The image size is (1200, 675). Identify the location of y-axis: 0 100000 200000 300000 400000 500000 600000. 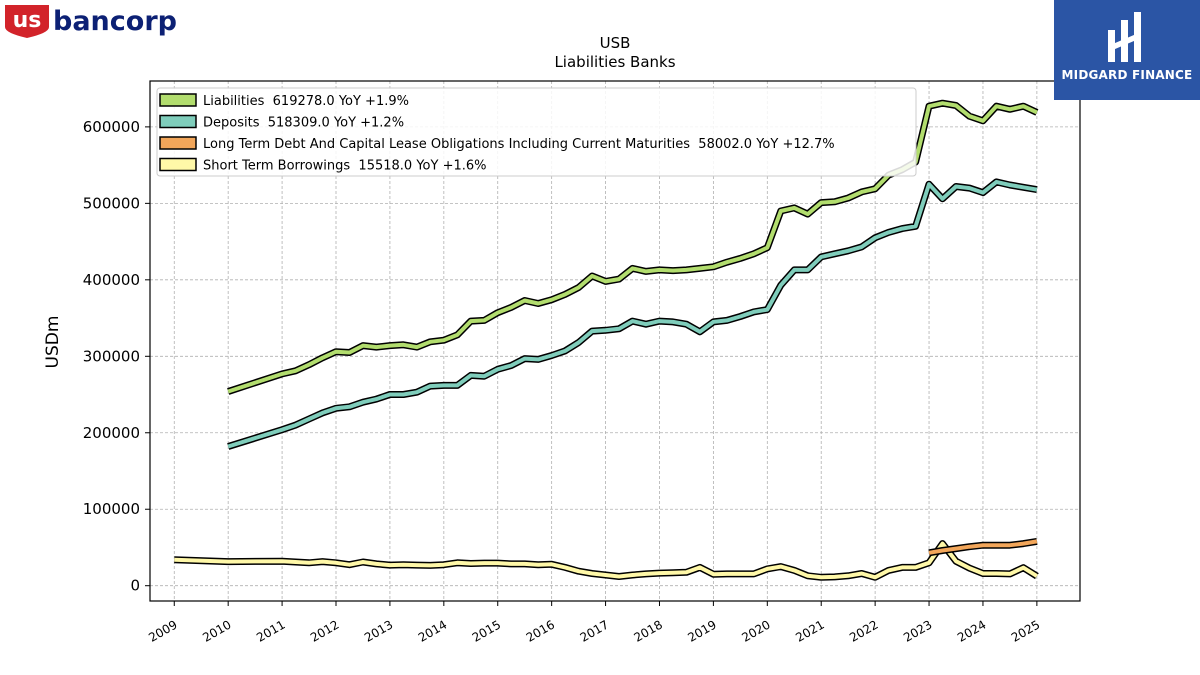
(116, 356).